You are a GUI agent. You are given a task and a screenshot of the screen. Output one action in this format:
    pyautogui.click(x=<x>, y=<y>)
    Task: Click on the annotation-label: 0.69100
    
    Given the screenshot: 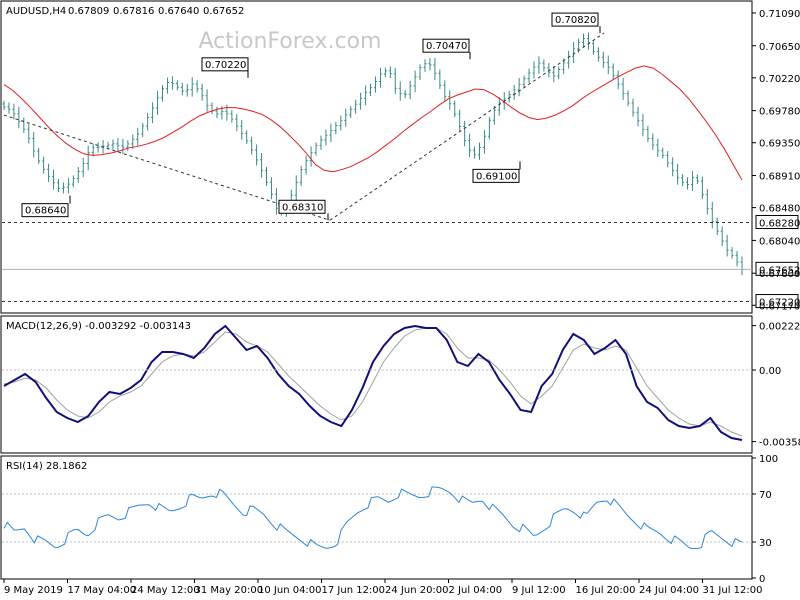 What is the action you would take?
    pyautogui.click(x=496, y=176)
    